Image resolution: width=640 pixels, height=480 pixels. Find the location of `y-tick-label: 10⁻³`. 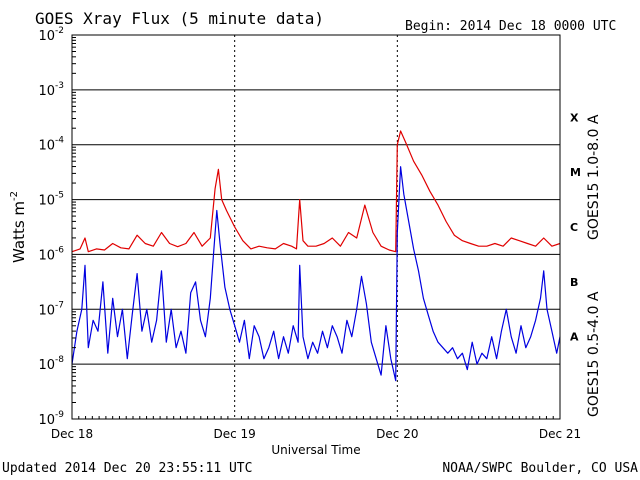

y-tick-label: 10⁻³ is located at coordinates (51, 90).